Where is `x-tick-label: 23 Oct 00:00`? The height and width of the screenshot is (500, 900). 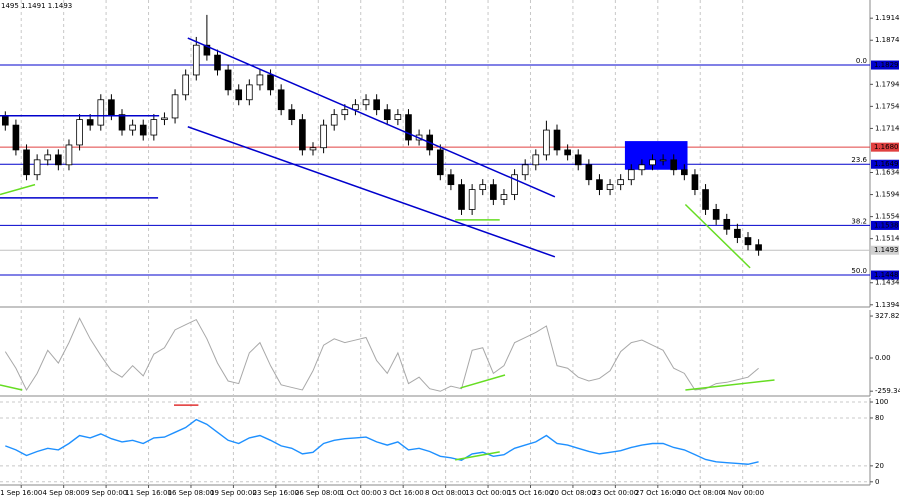 x-tick-label: 23 Oct 00:00 is located at coordinates (616, 493).